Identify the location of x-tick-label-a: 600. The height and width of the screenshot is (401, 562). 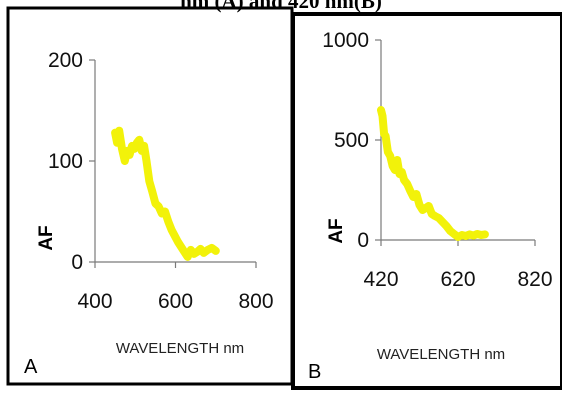
(175, 301).